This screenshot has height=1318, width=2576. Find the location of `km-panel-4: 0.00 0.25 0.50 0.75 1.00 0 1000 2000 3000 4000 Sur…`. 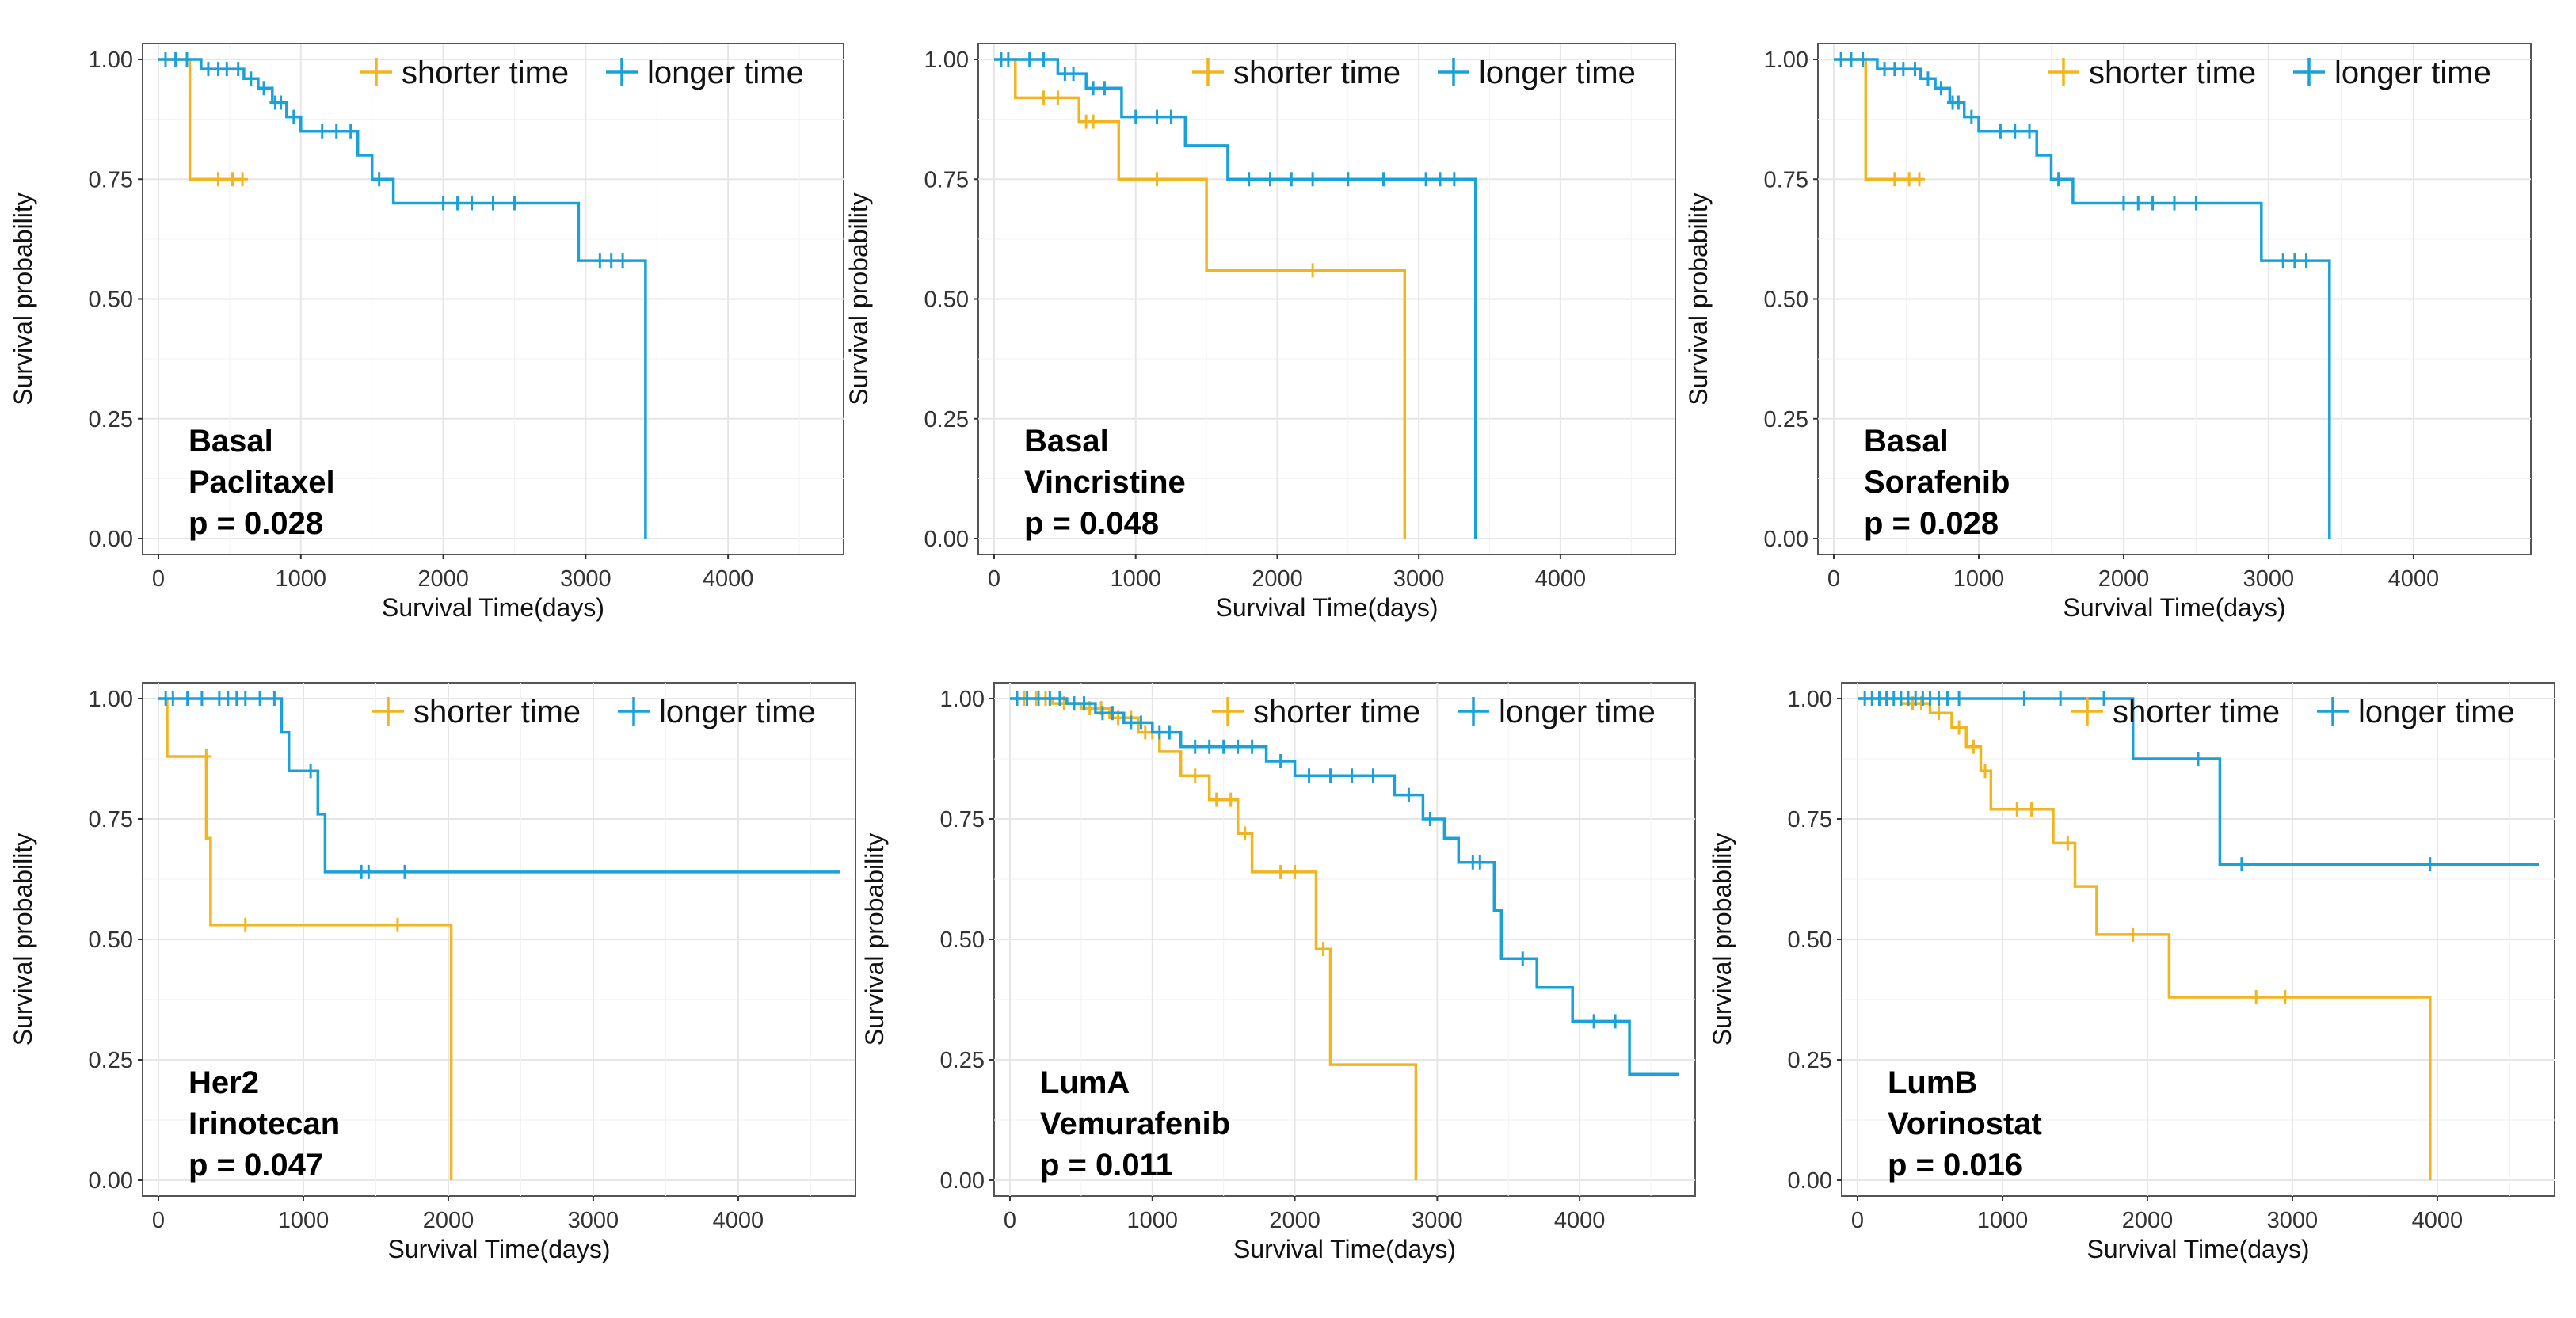

km-panel-4: 0.00 0.25 0.50 0.75 1.00 0 1000 2000 3000 4000 Sur… is located at coordinates (433, 972).